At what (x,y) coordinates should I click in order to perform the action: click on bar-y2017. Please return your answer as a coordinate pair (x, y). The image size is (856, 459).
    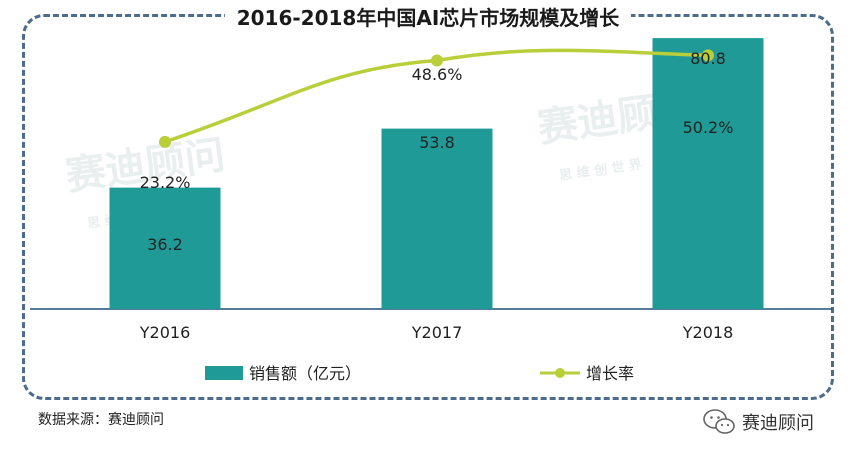
    Looking at the image, I should click on (437, 218).